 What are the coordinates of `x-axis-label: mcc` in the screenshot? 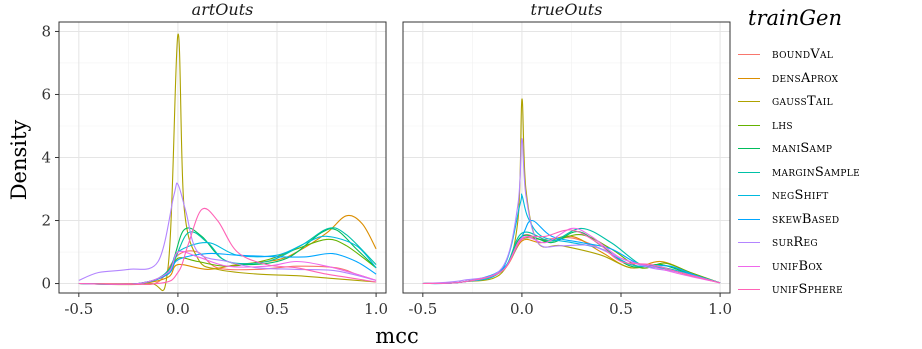 It's located at (396, 336).